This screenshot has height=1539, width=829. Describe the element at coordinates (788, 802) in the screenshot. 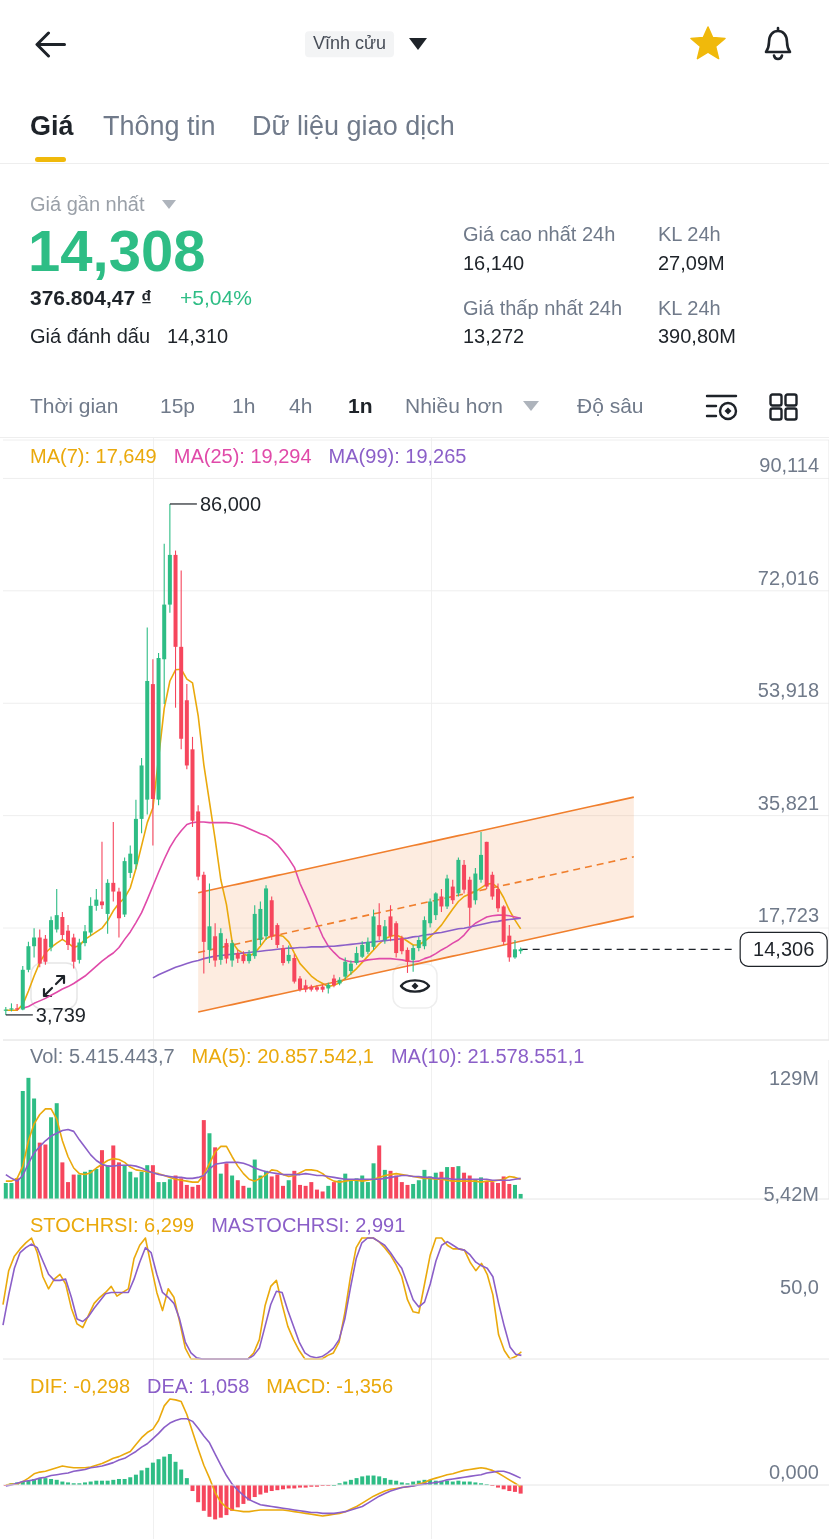

I see `y-tick-label: 35,821` at that location.